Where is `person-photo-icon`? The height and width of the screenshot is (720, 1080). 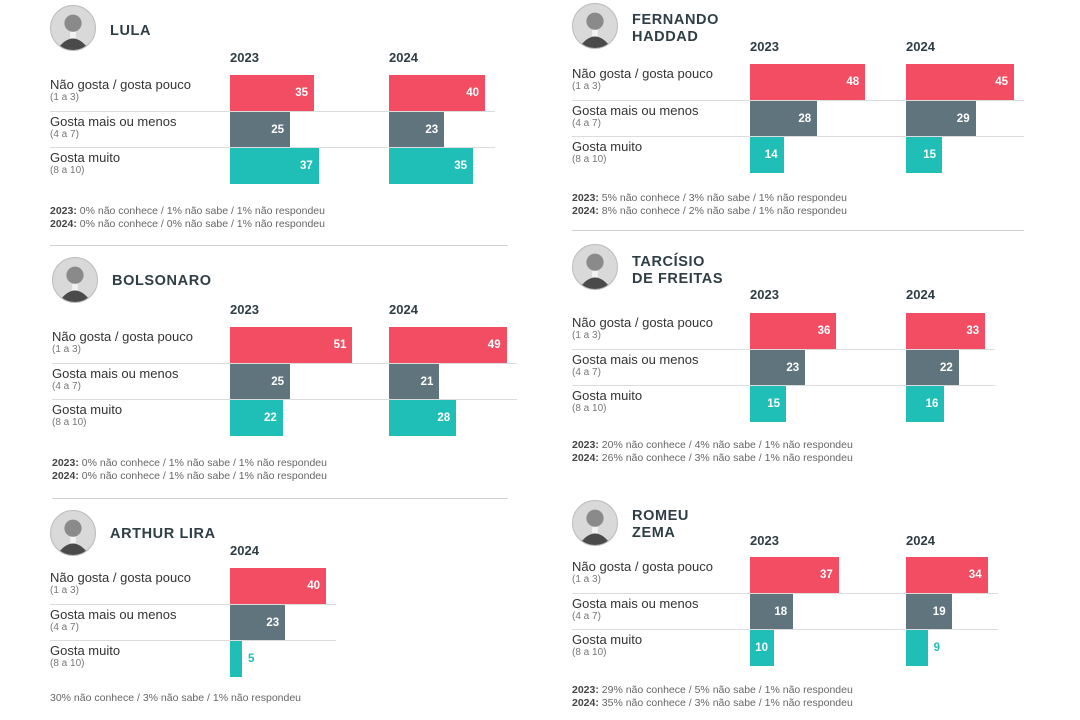 person-photo-icon is located at coordinates (595, 271).